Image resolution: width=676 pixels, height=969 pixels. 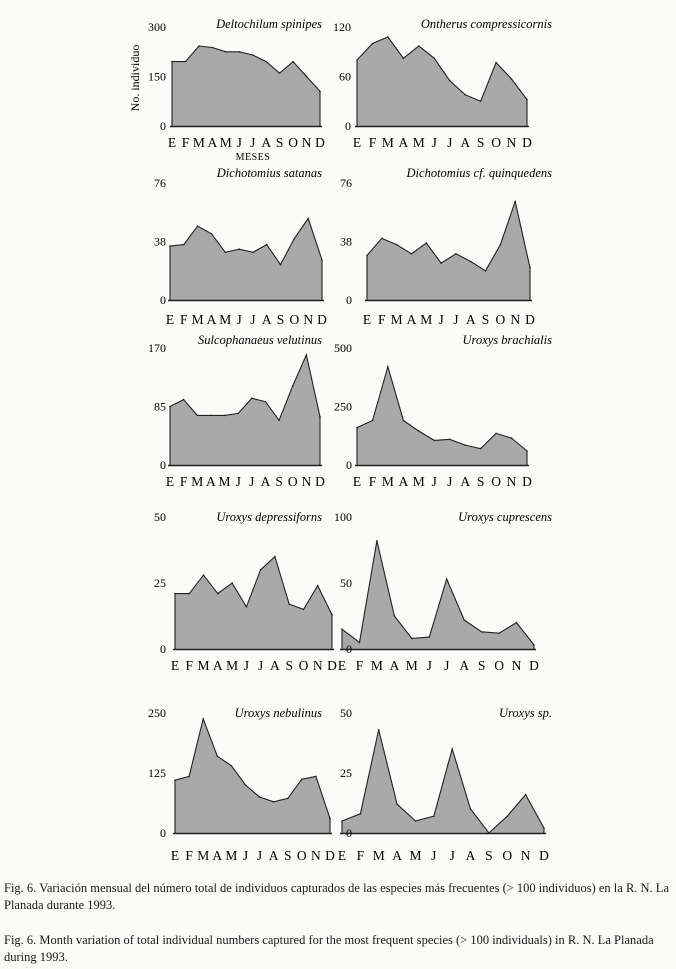 I want to click on y-tick-label: 25, so click(x=346, y=773).